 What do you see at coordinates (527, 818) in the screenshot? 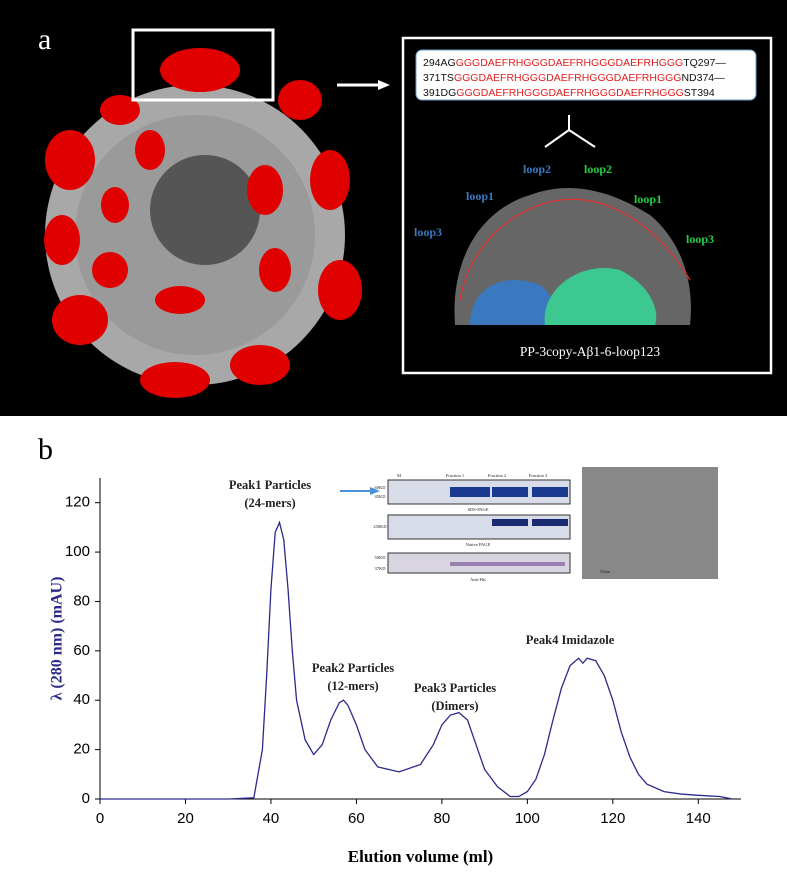
I see `x-tick-label: 100` at bounding box center [527, 818].